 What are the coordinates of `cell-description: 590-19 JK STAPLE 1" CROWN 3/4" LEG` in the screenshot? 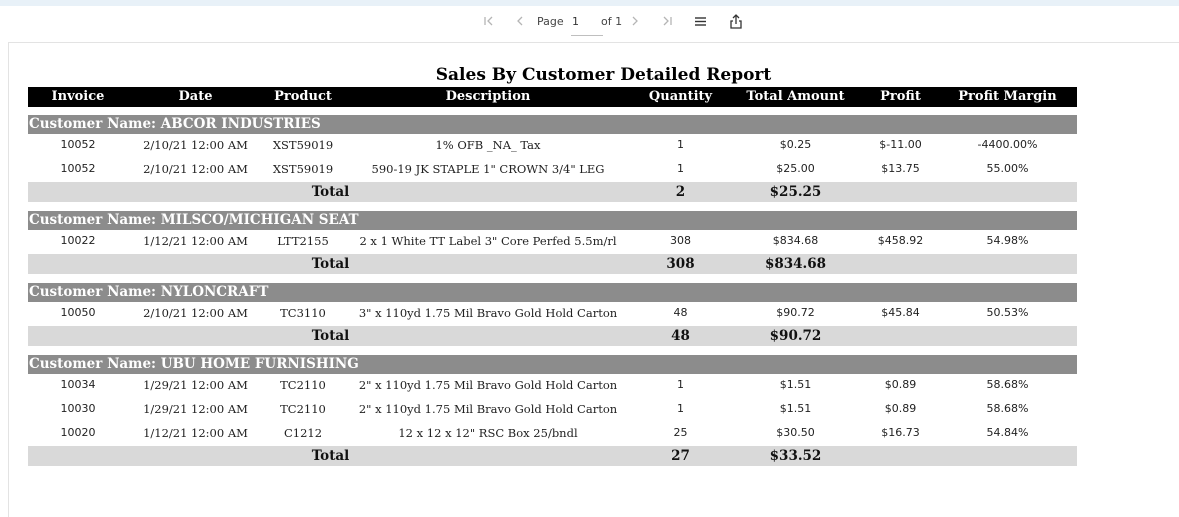 It's located at (488, 169).